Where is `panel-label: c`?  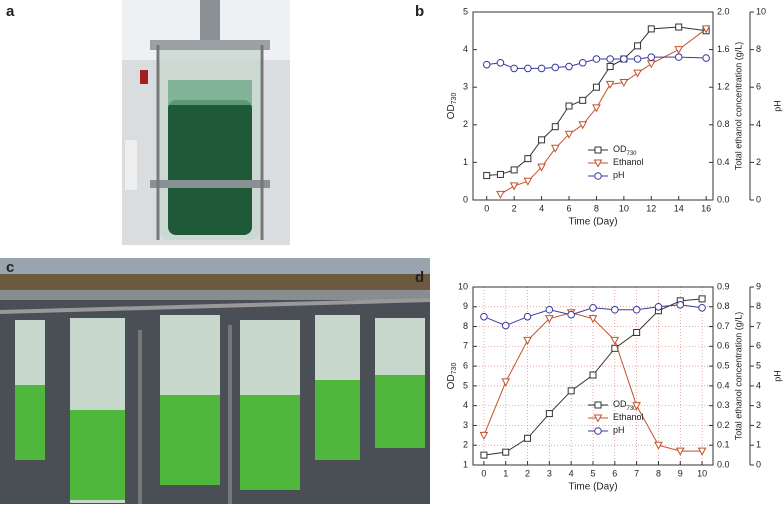 panel-label: c is located at coordinates (10, 267).